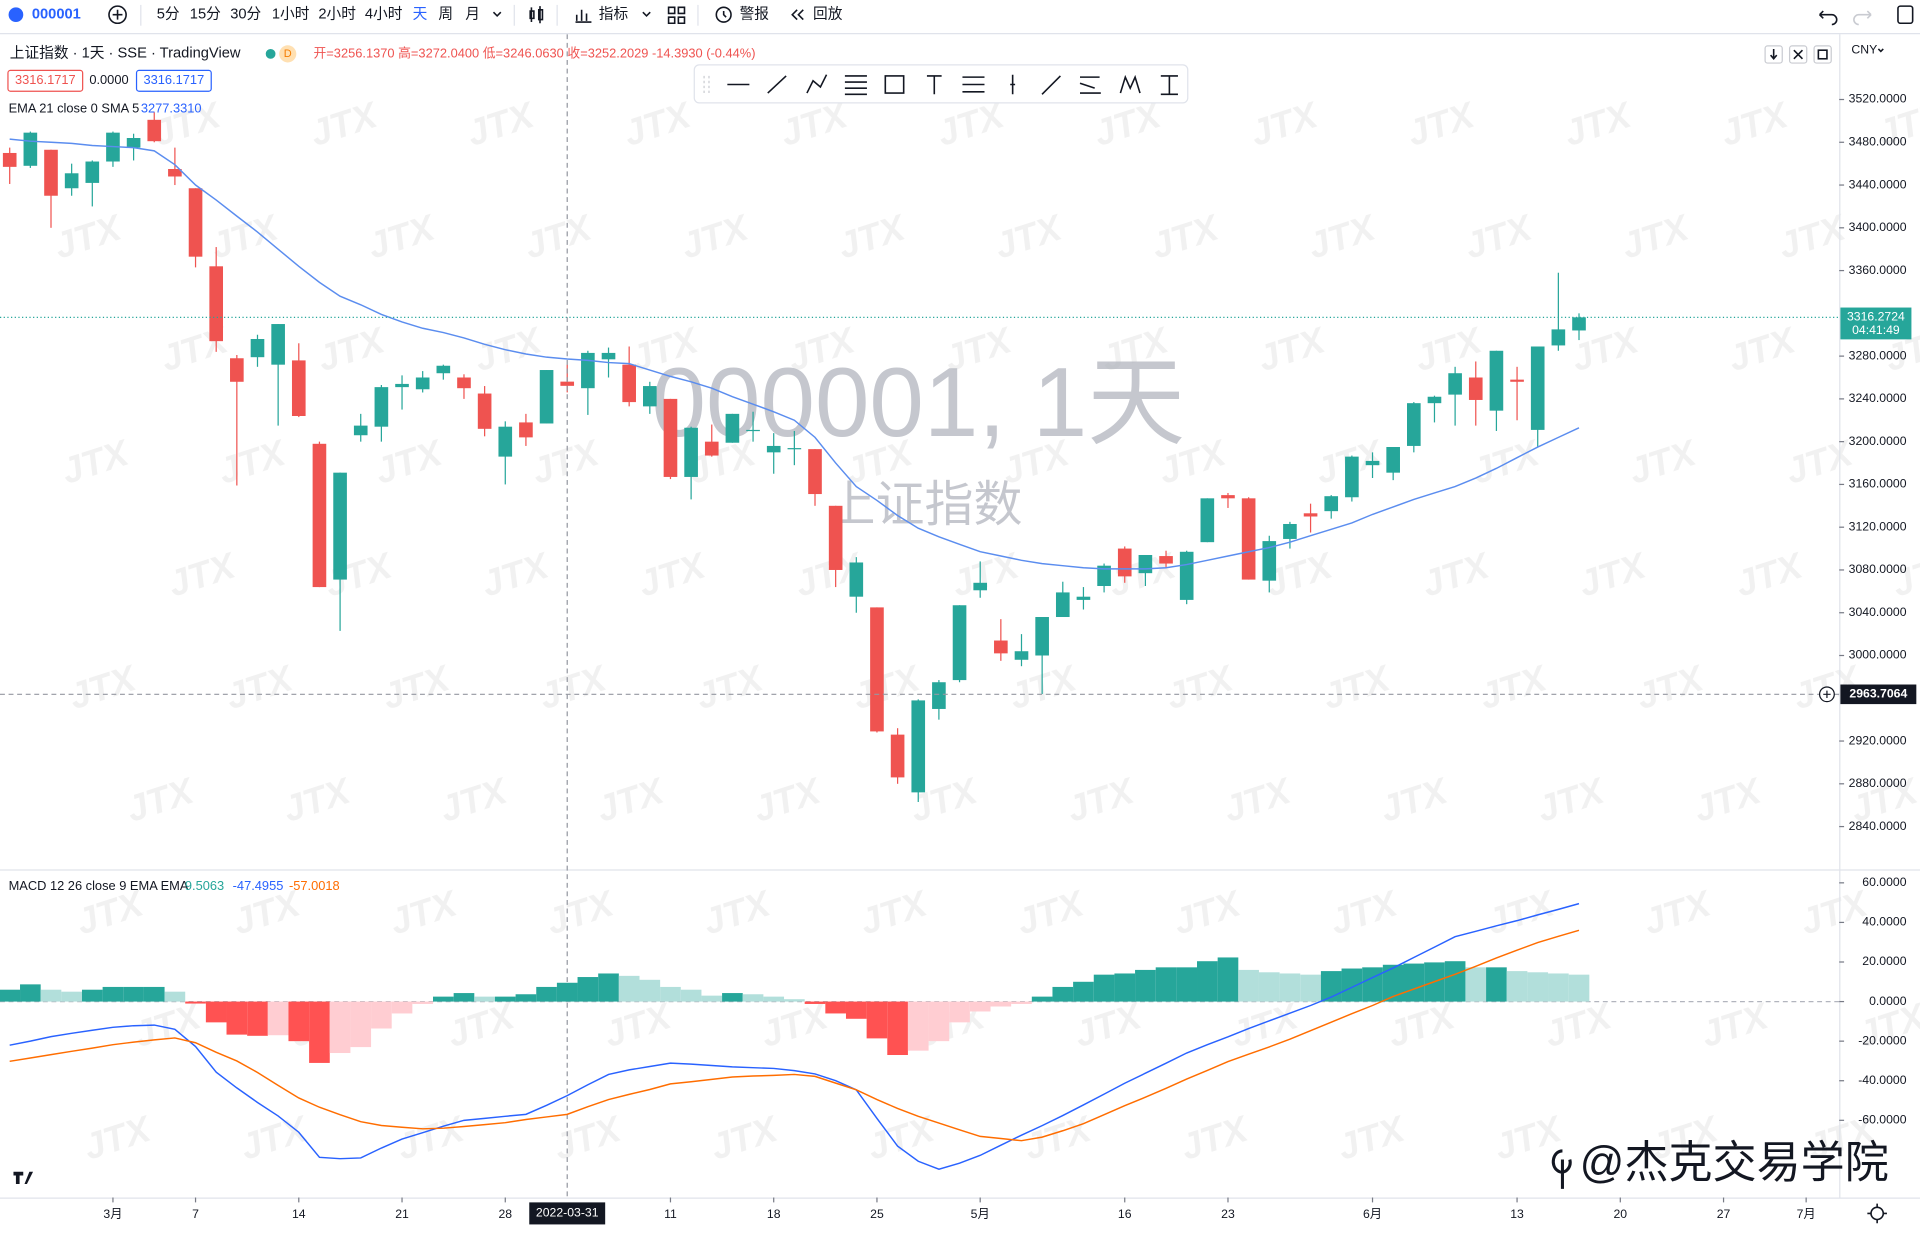 The height and width of the screenshot is (1233, 1920). What do you see at coordinates (646, 14) in the screenshot?
I see `indicators-dropdown` at bounding box center [646, 14].